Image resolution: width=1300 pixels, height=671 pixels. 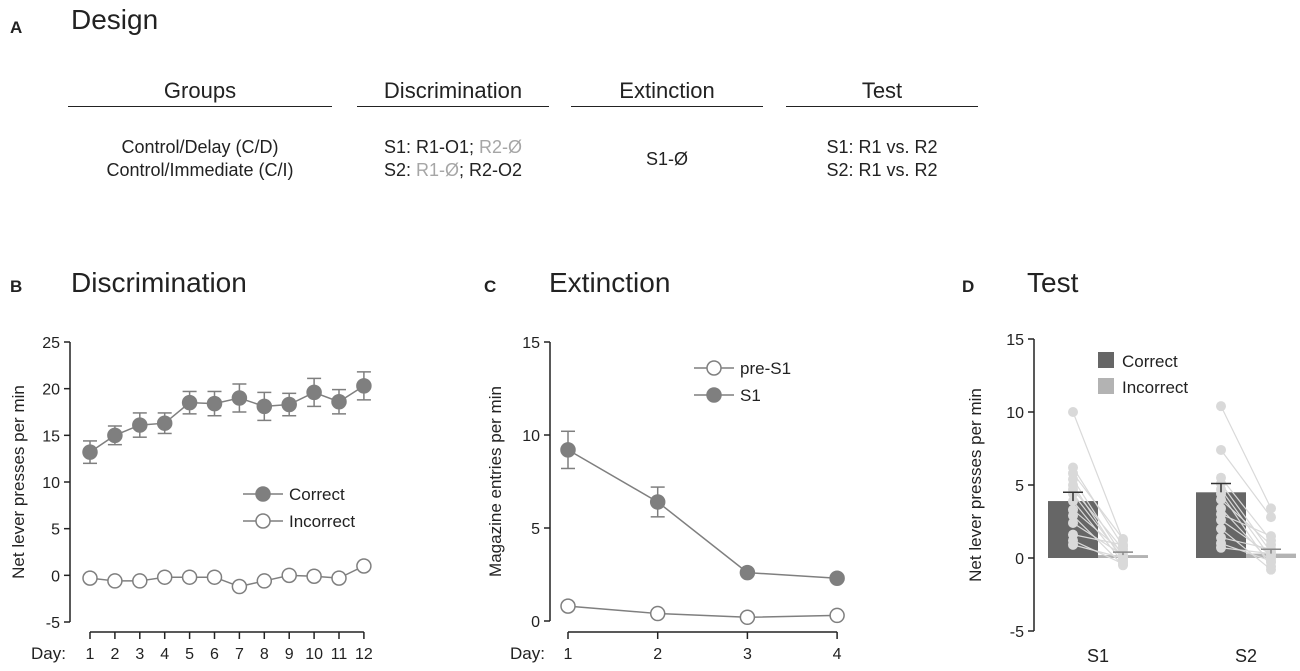 What do you see at coordinates (531, 436) in the screenshot?
I see `y-tick-label-c: 10` at bounding box center [531, 436].